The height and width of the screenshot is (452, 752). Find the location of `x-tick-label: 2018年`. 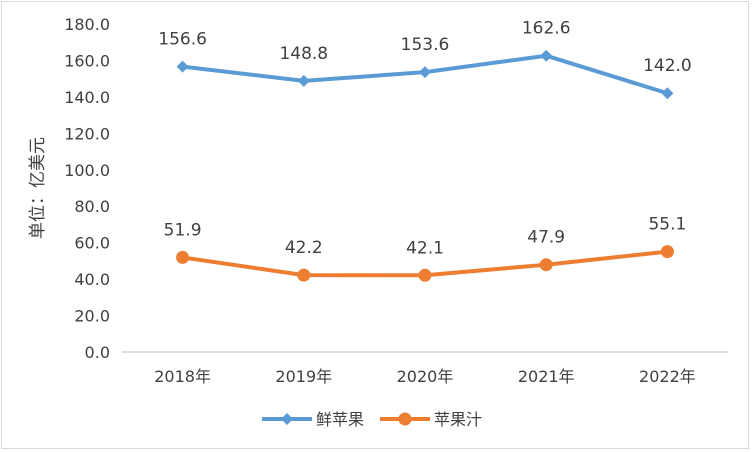

x-tick-label: 2018年 is located at coordinates (182, 376).